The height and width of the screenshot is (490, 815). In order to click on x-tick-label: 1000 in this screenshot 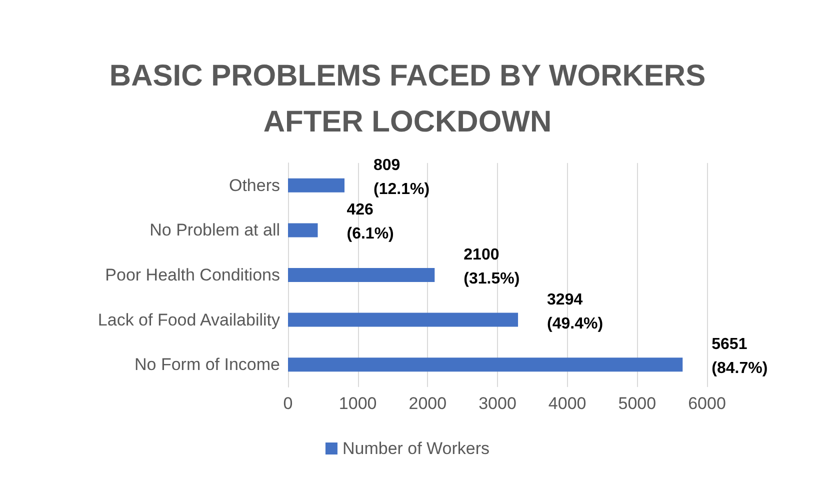, I will do `click(357, 403)`.